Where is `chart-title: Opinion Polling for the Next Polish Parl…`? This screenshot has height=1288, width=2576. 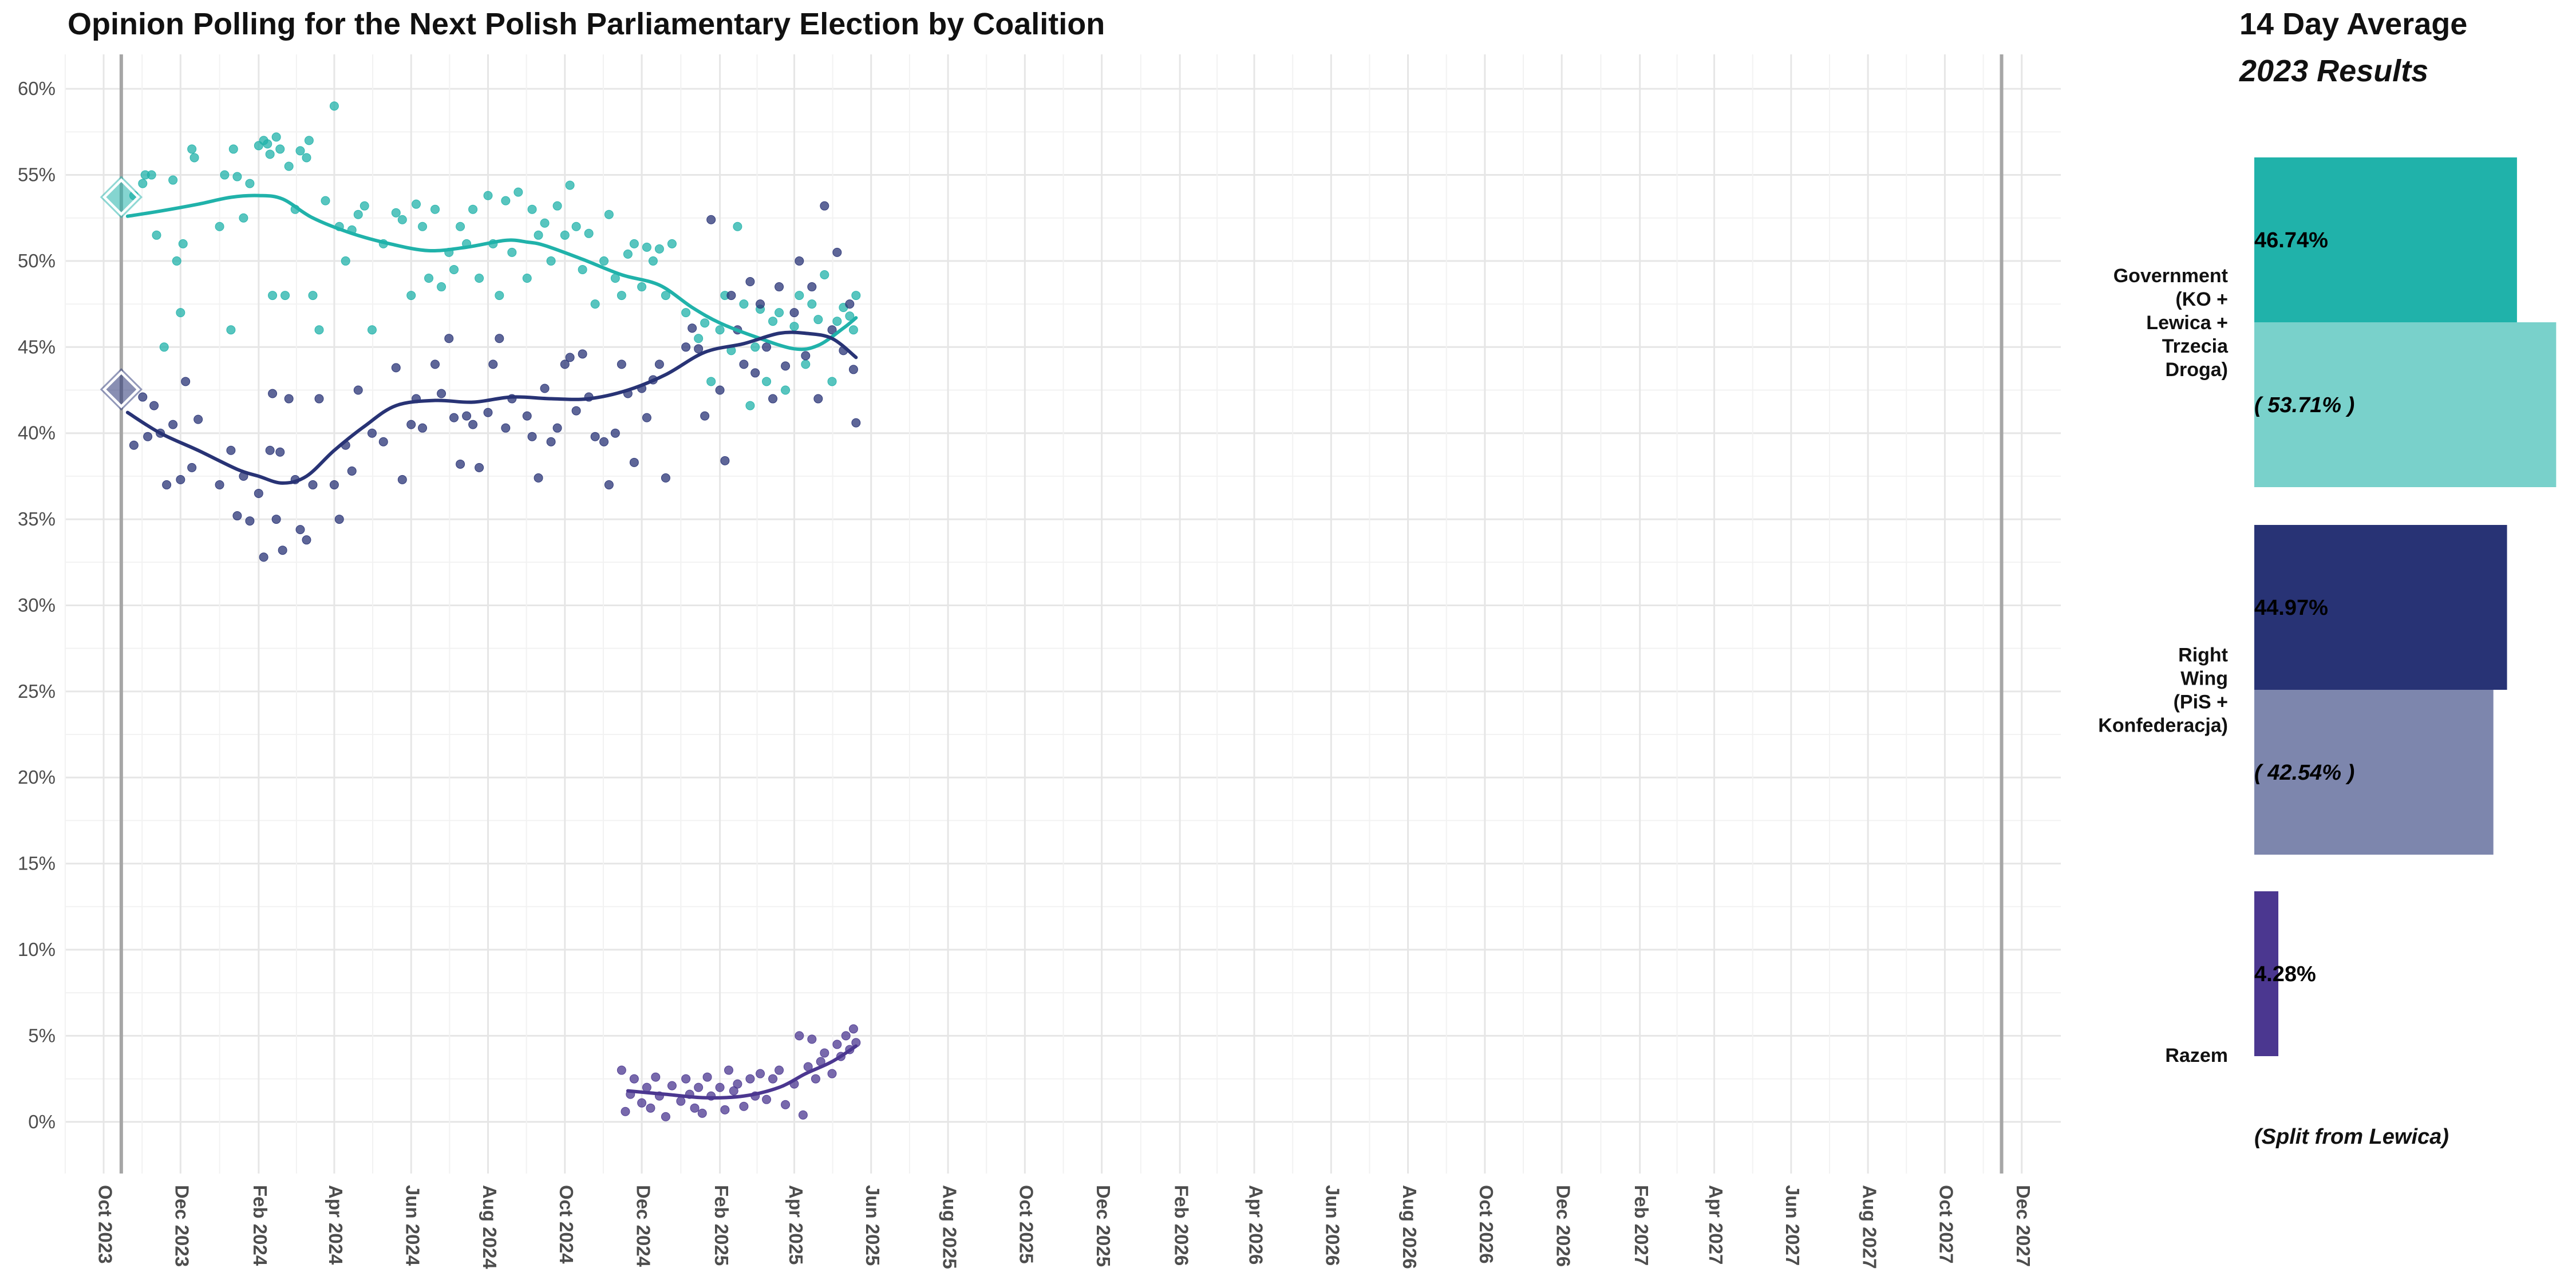
chart-title: Opinion Polling for the Next Polish Parl… is located at coordinates (586, 24).